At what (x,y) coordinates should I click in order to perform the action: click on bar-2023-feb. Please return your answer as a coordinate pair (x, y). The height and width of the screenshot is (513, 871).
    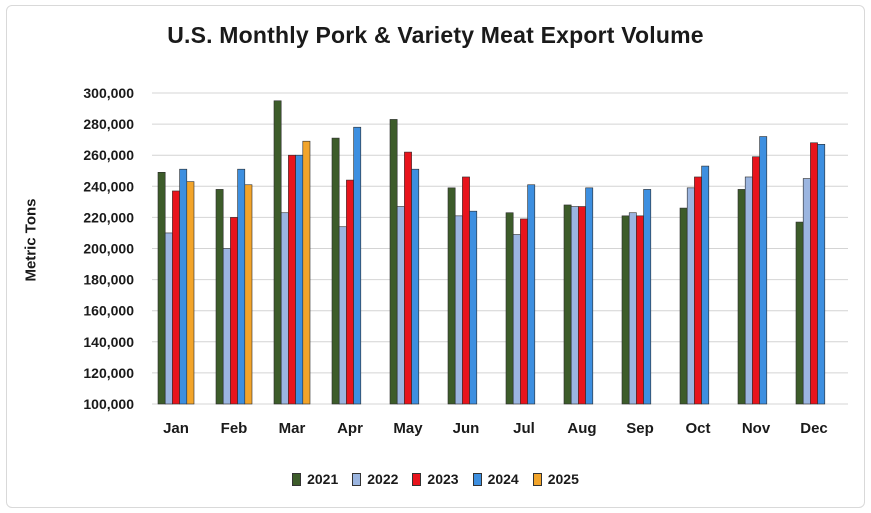
    Looking at the image, I should click on (234, 311).